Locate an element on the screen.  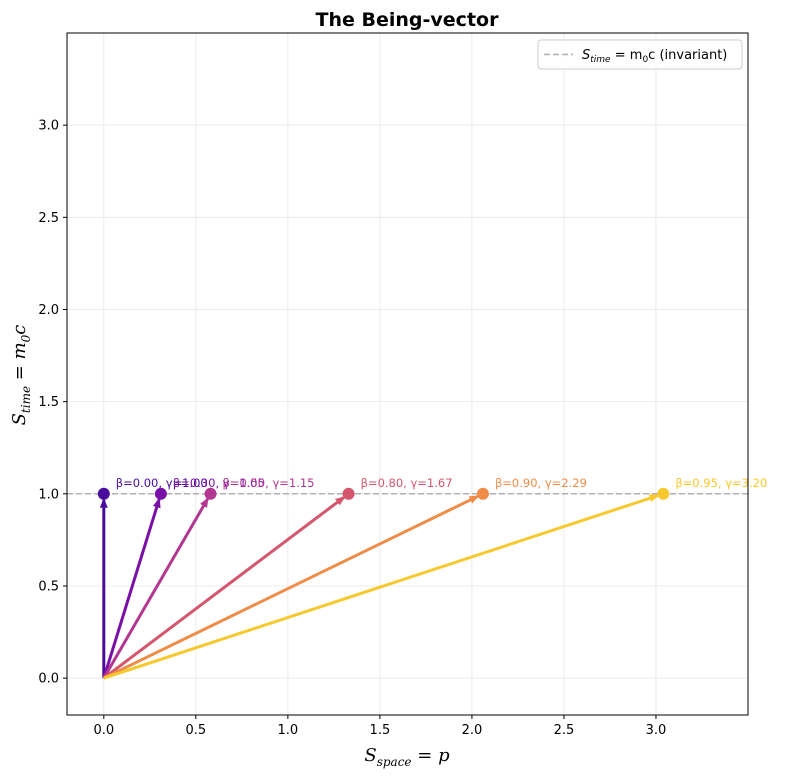
legend: Stime = m0c (invariant) is located at coordinates (640, 54).